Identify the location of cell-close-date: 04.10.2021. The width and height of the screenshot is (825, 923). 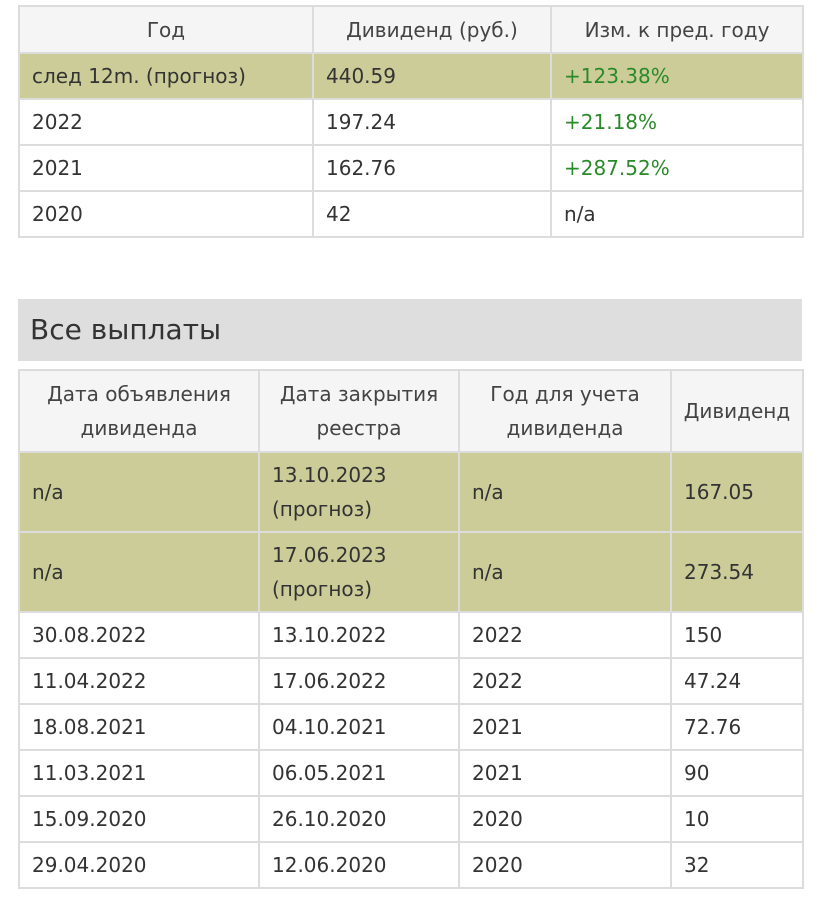
(359, 727).